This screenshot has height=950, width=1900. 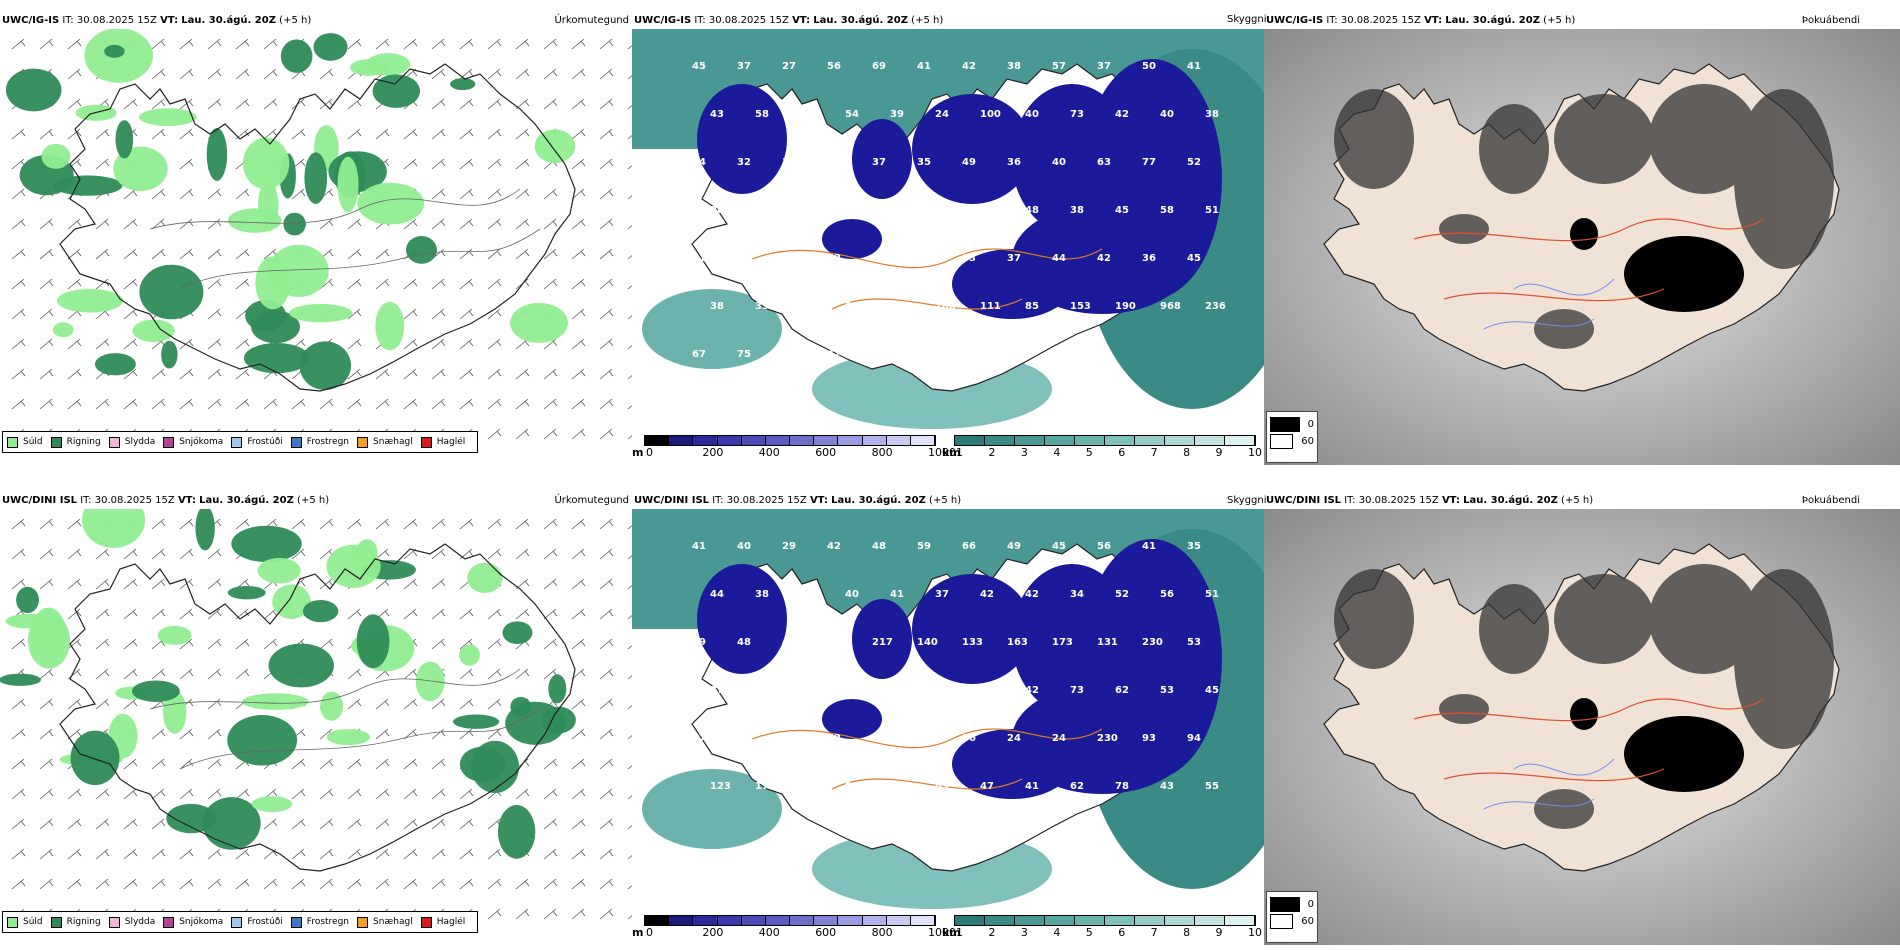 I want to click on cloud-base-colorbar: m 0 200 400 600 800 1000, so click(x=794, y=928).